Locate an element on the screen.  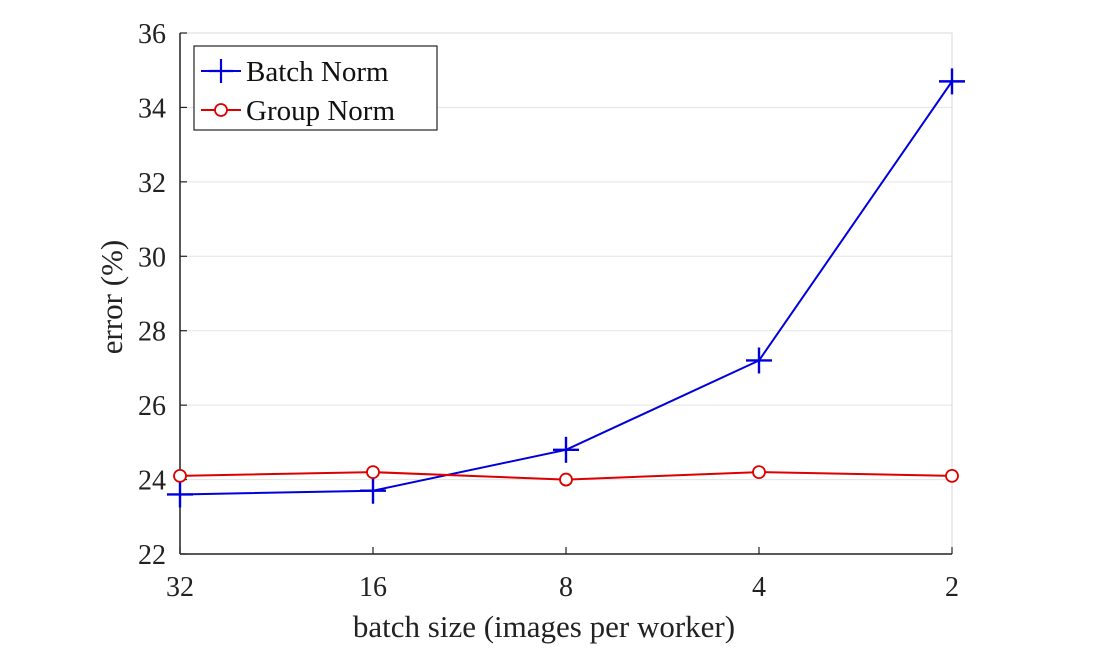
legend-marker-group-norm is located at coordinates (221, 110).